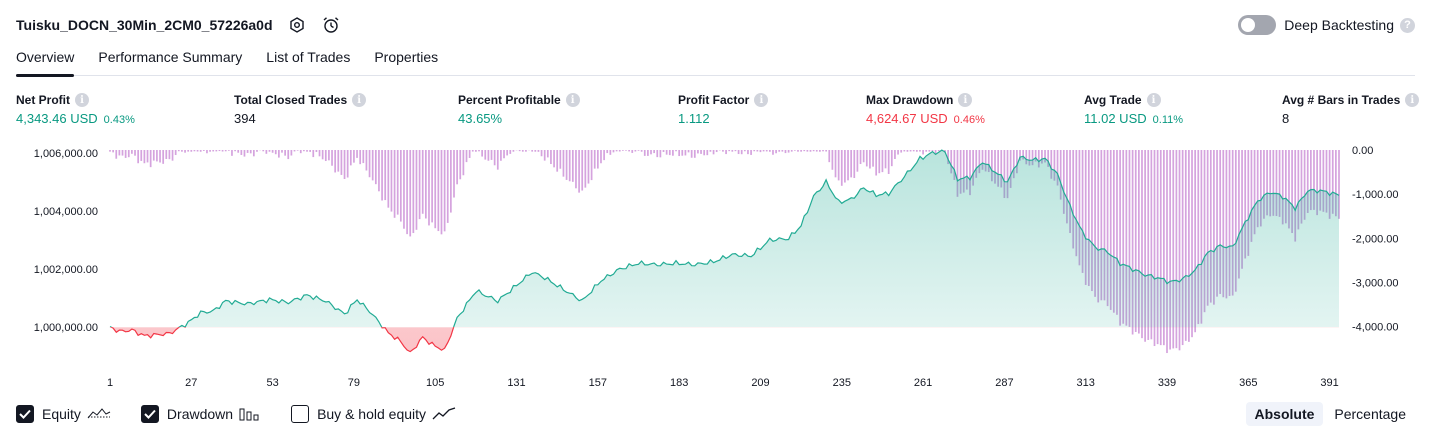  What do you see at coordinates (1370, 414) in the screenshot?
I see `percentage-button: Percentage` at bounding box center [1370, 414].